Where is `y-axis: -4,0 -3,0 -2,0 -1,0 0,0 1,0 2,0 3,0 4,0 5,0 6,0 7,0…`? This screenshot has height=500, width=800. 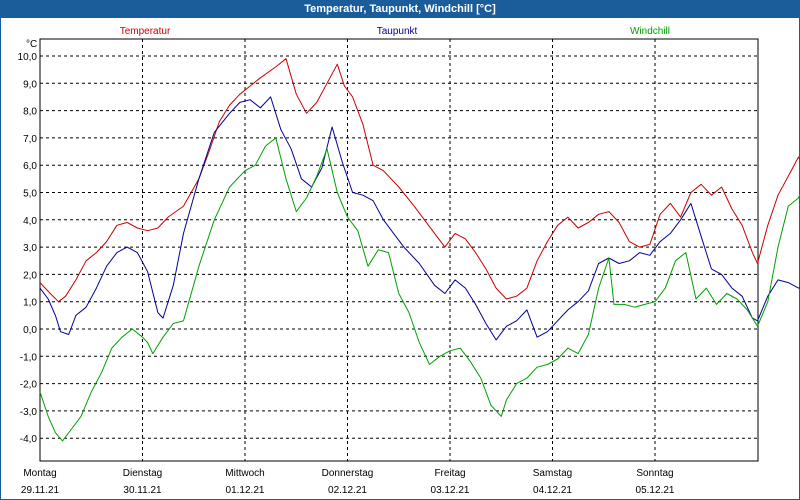 y-axis: -4,0 -3,0 -2,0 -1,0 0,0 1,0 2,0 3,0 4,0 5,0 6,0 7,0… is located at coordinates (28, 242).